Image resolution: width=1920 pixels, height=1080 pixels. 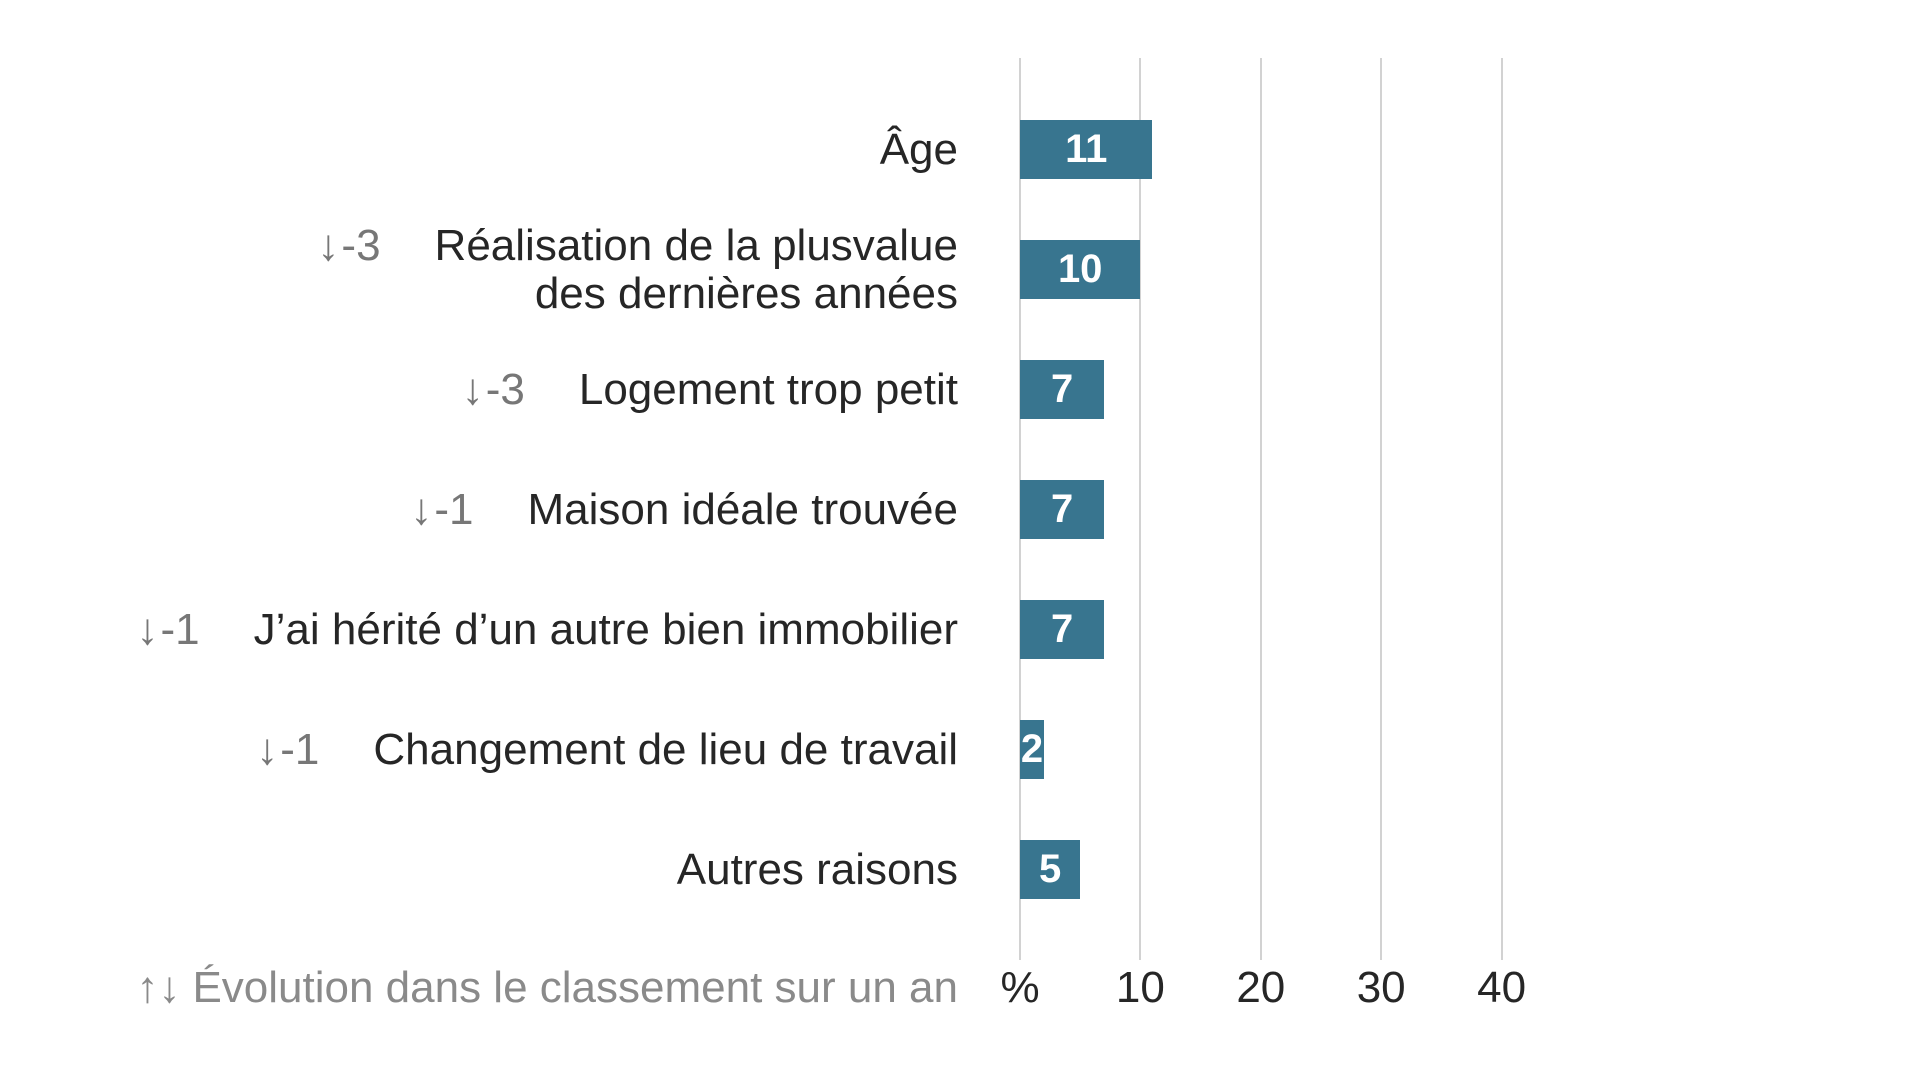 I want to click on category-label: Âge, so click(x=918, y=149).